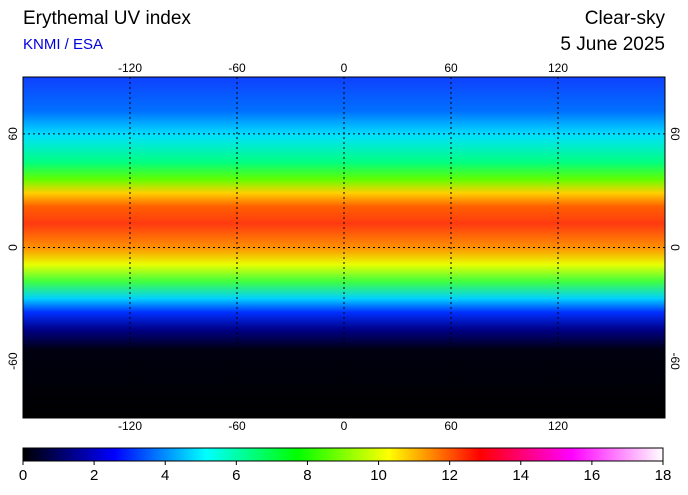 The height and width of the screenshot is (495, 688). What do you see at coordinates (449, 475) in the screenshot?
I see `colorbar-label: 12` at bounding box center [449, 475].